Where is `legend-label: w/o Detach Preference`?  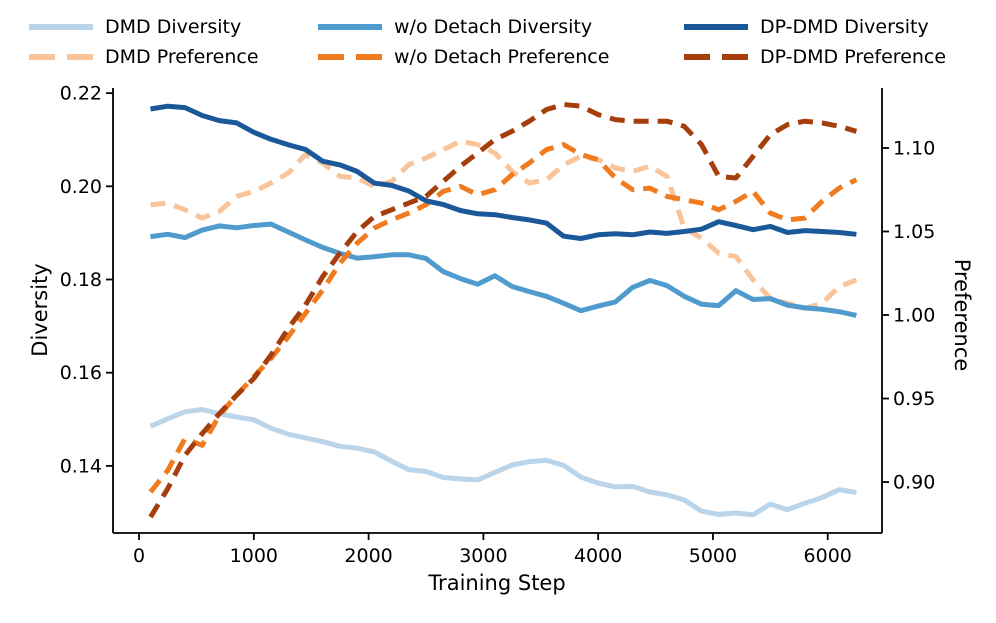 legend-label: w/o Detach Preference is located at coordinates (502, 57).